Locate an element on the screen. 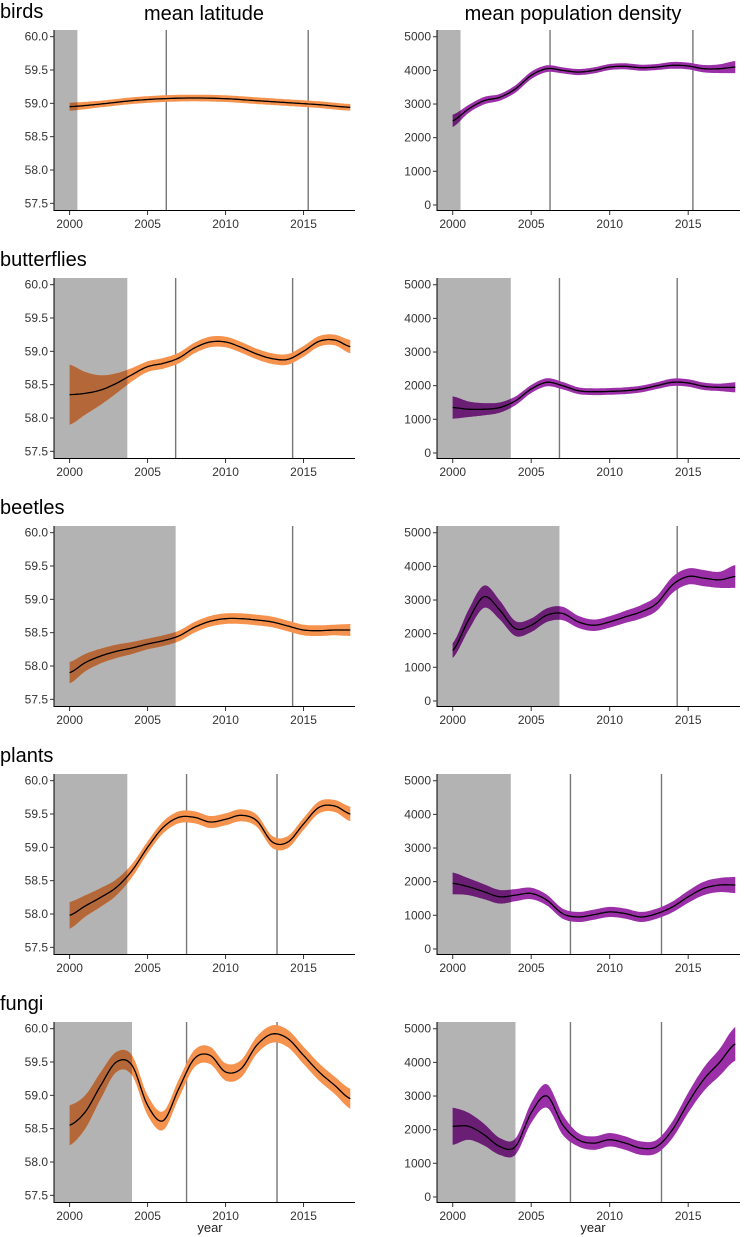  ci-band-fungi-density is located at coordinates (594, 1092).